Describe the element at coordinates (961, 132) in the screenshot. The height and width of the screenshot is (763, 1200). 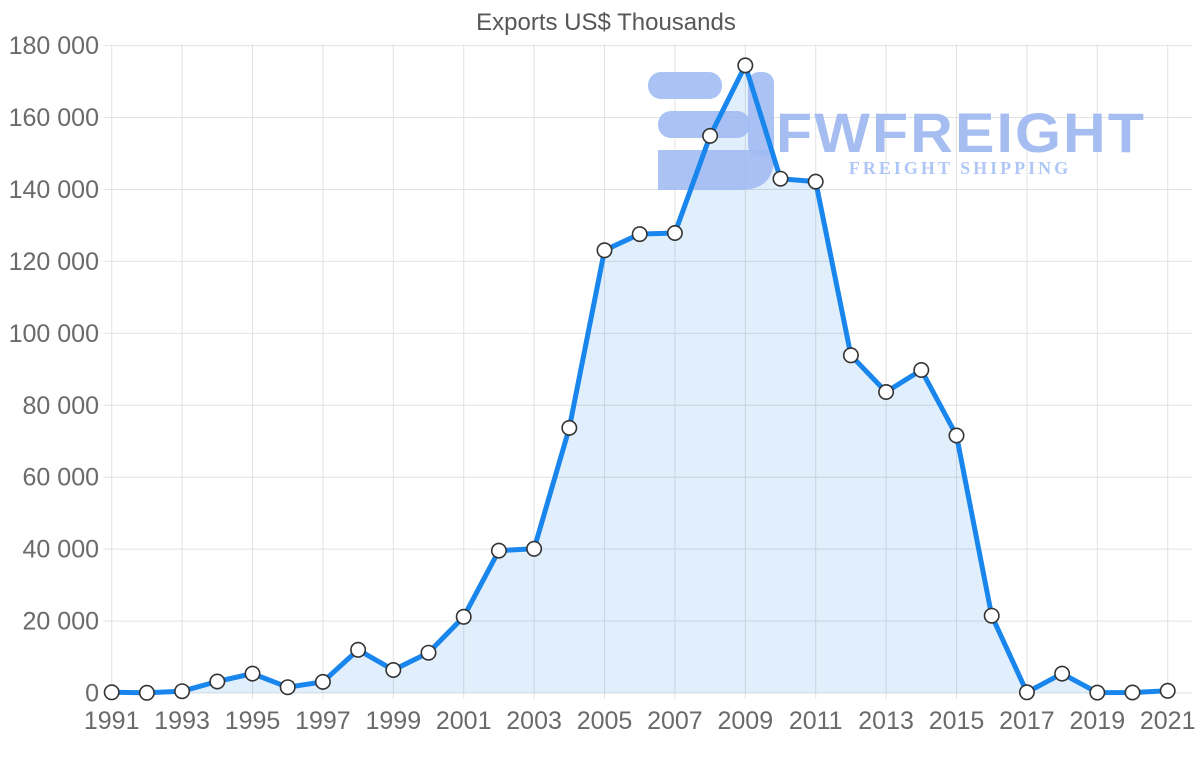
I see `watermark-brand-text: FWFREIGHT` at that location.